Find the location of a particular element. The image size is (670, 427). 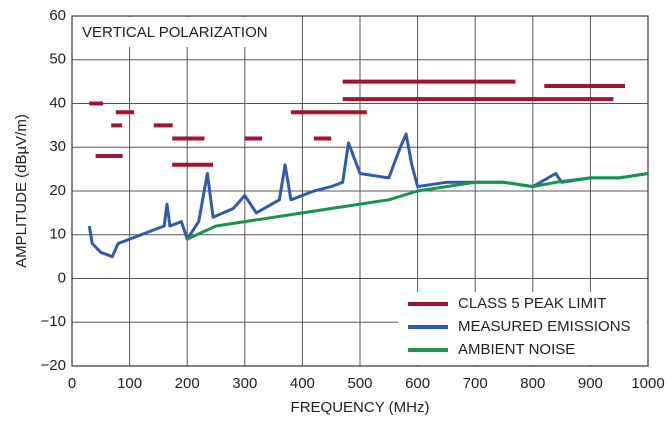

y-tick-label: 50 is located at coordinates (57, 59).